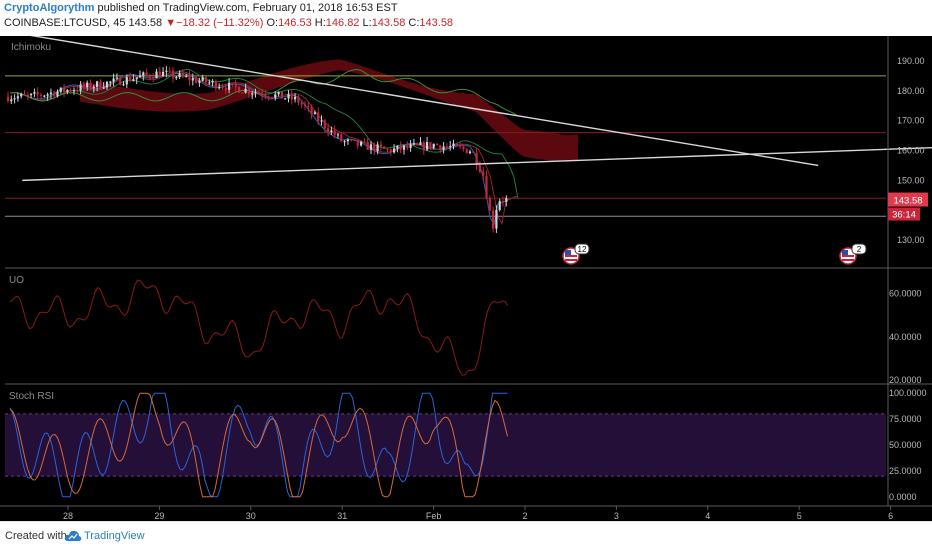 The width and height of the screenshot is (932, 551). Describe the element at coordinates (16, 280) in the screenshot. I see `panel-title: UO` at that location.